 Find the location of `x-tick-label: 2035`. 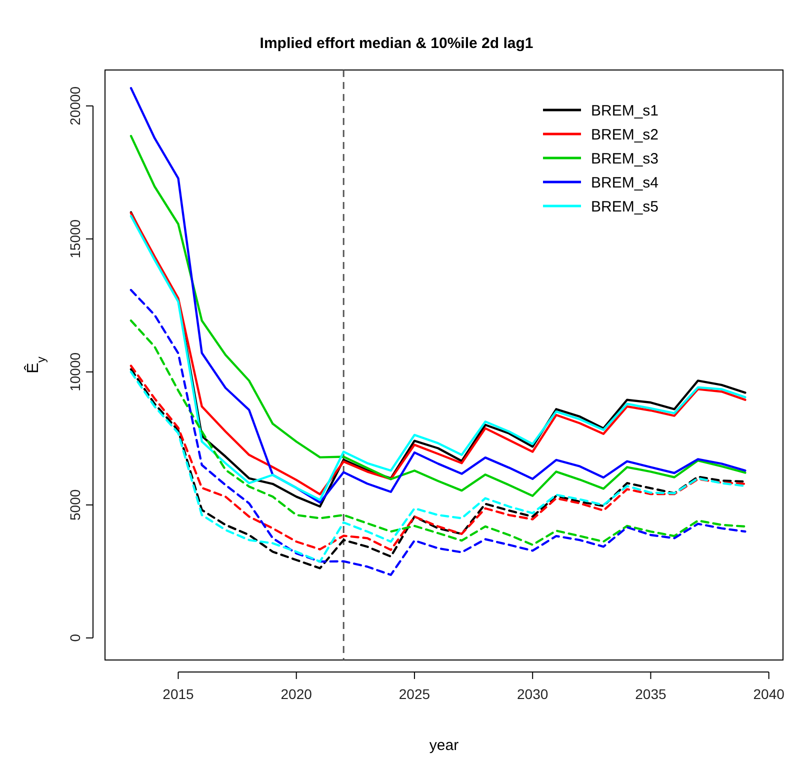

x-tick-label: 2035 is located at coordinates (650, 694).